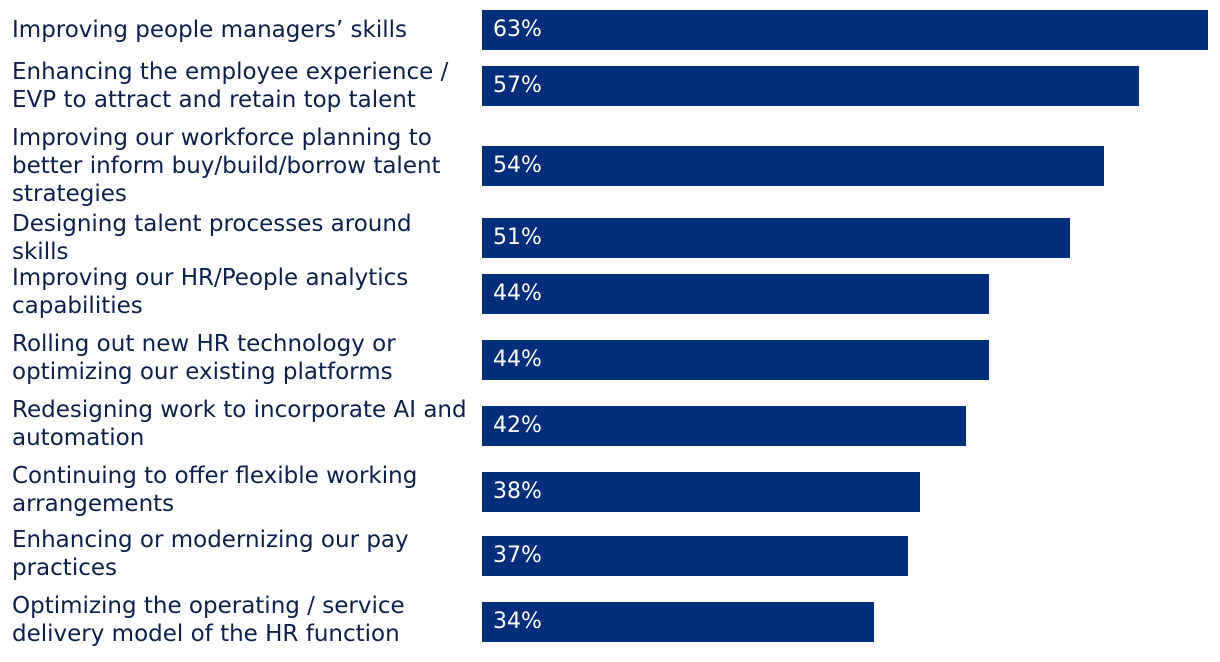  I want to click on bar-value-label: 37%, so click(517, 555).